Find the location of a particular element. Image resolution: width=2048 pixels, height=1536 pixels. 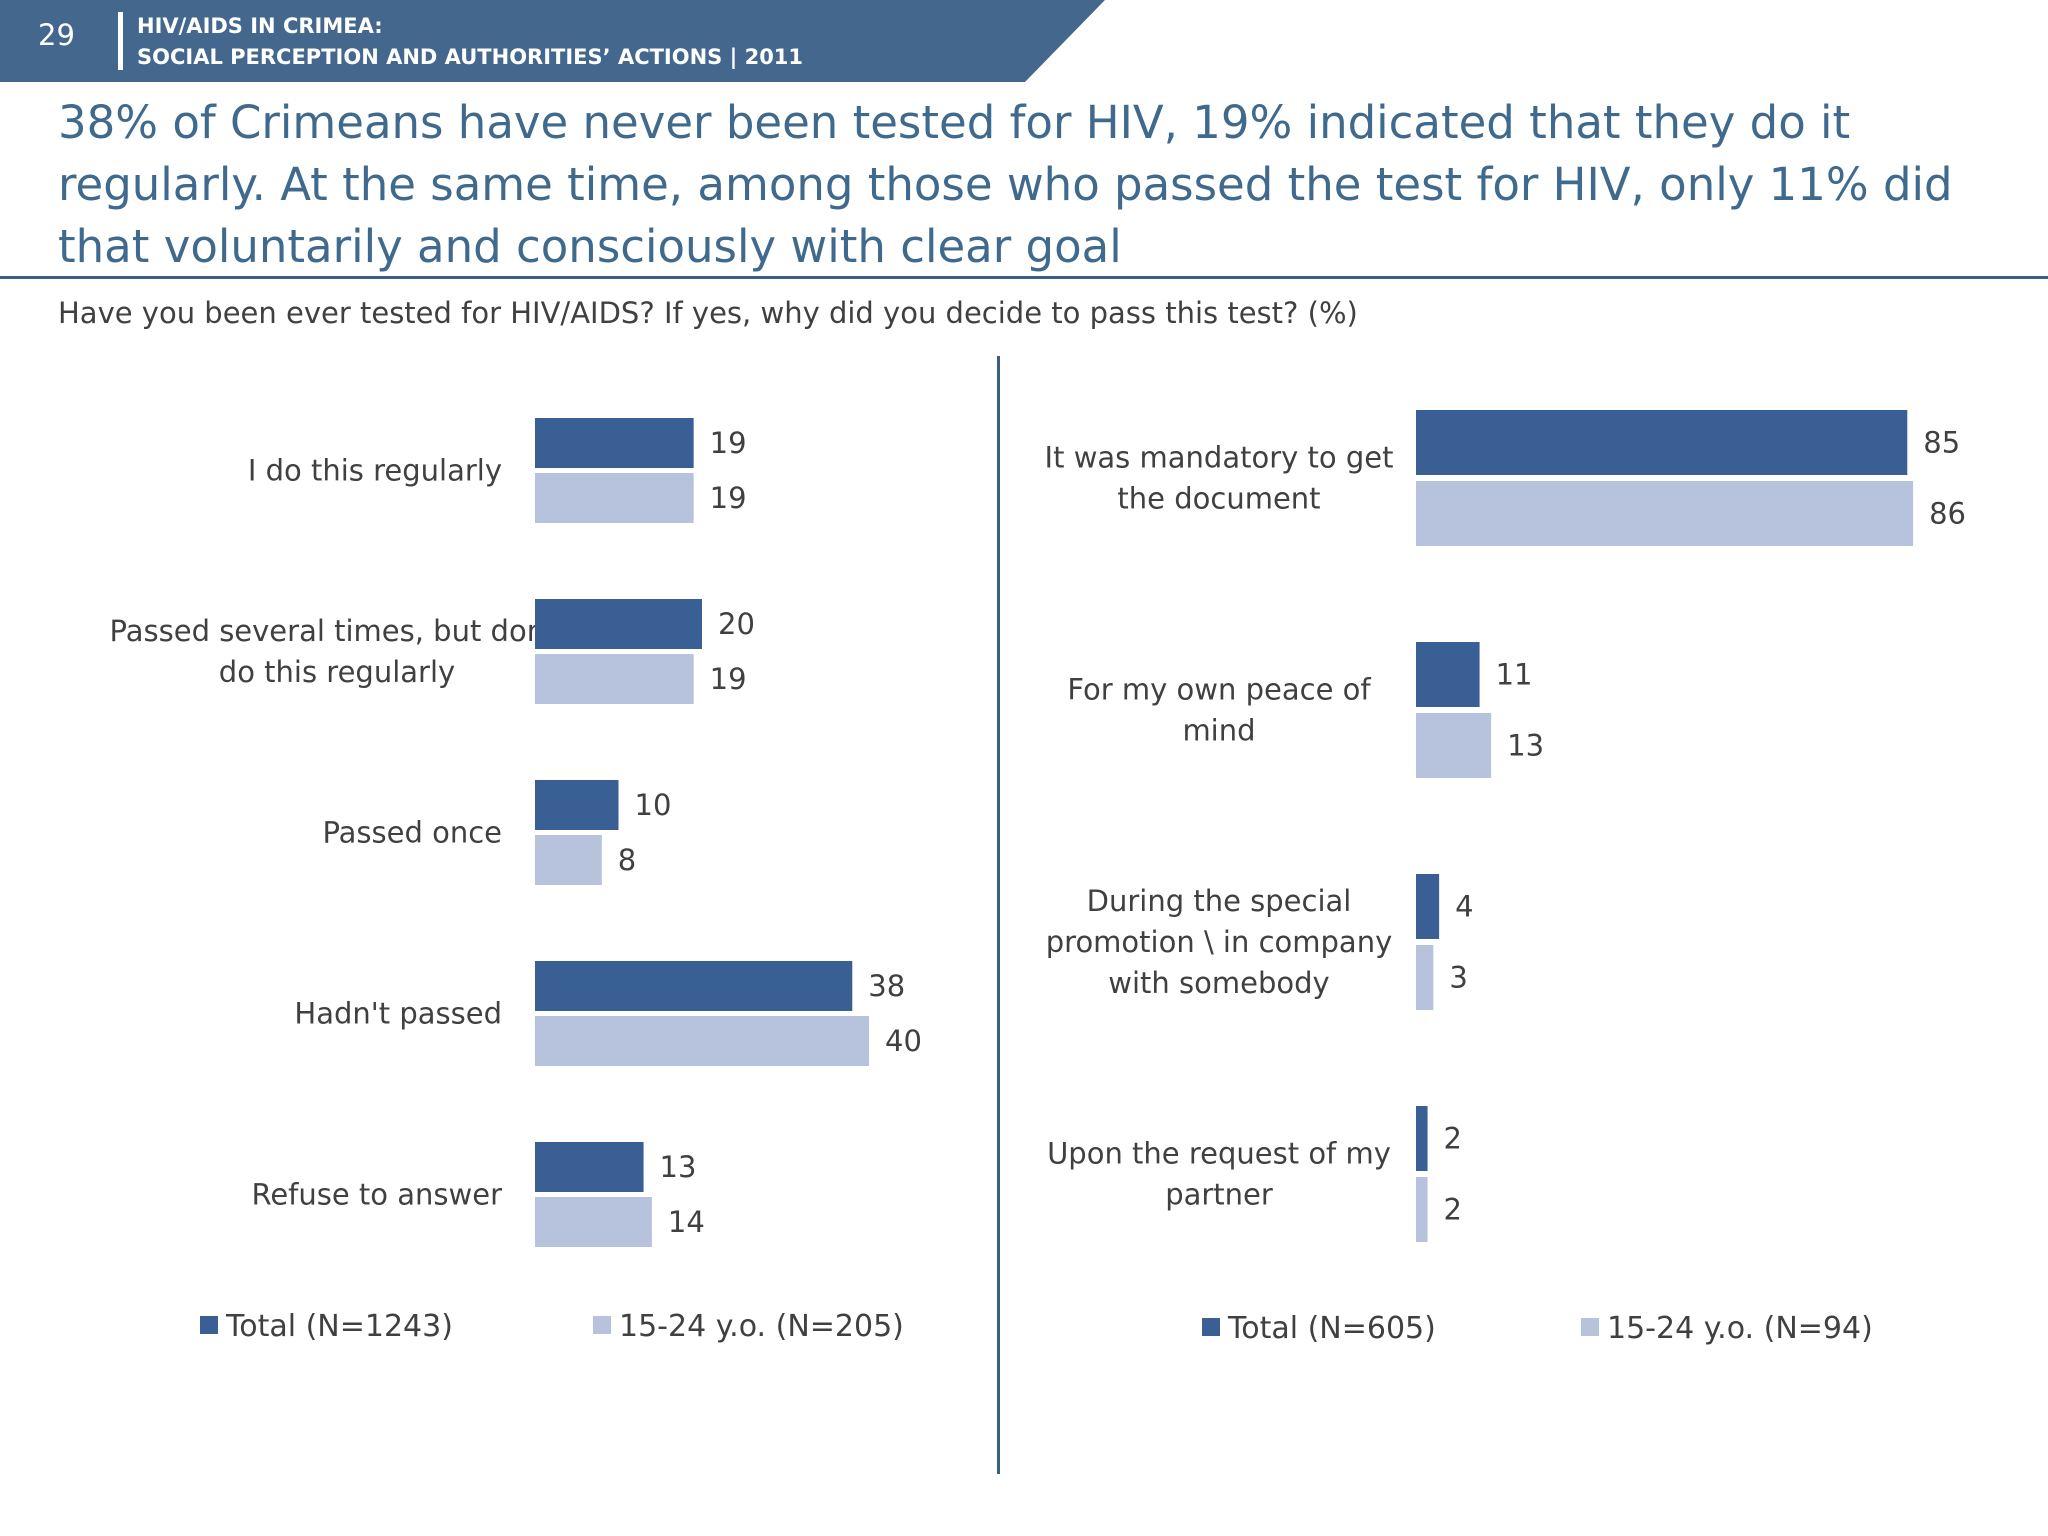

category-label: partner is located at coordinates (1219, 1195).